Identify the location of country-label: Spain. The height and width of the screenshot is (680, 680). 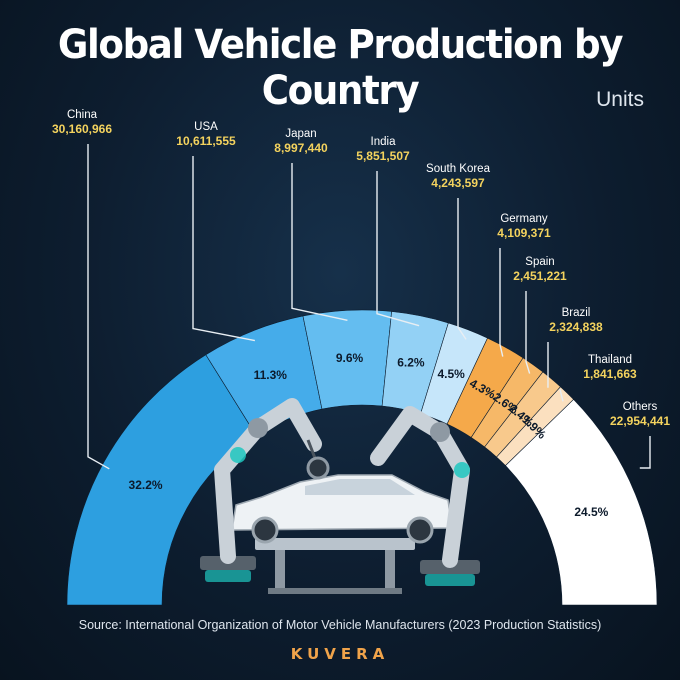
(539, 262).